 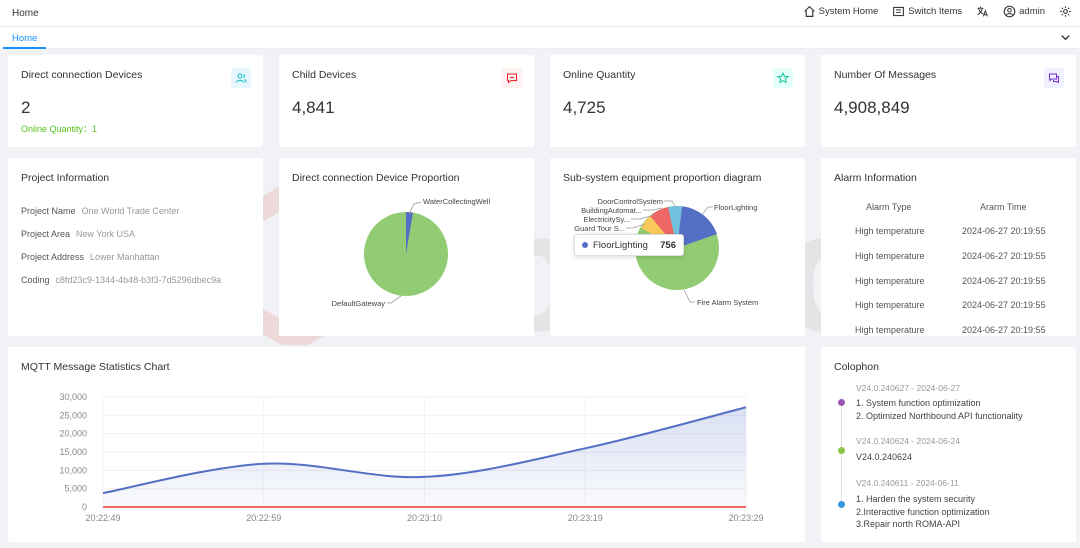 What do you see at coordinates (585, 518) in the screenshot?
I see `x-tick-label: 20:23:19` at bounding box center [585, 518].